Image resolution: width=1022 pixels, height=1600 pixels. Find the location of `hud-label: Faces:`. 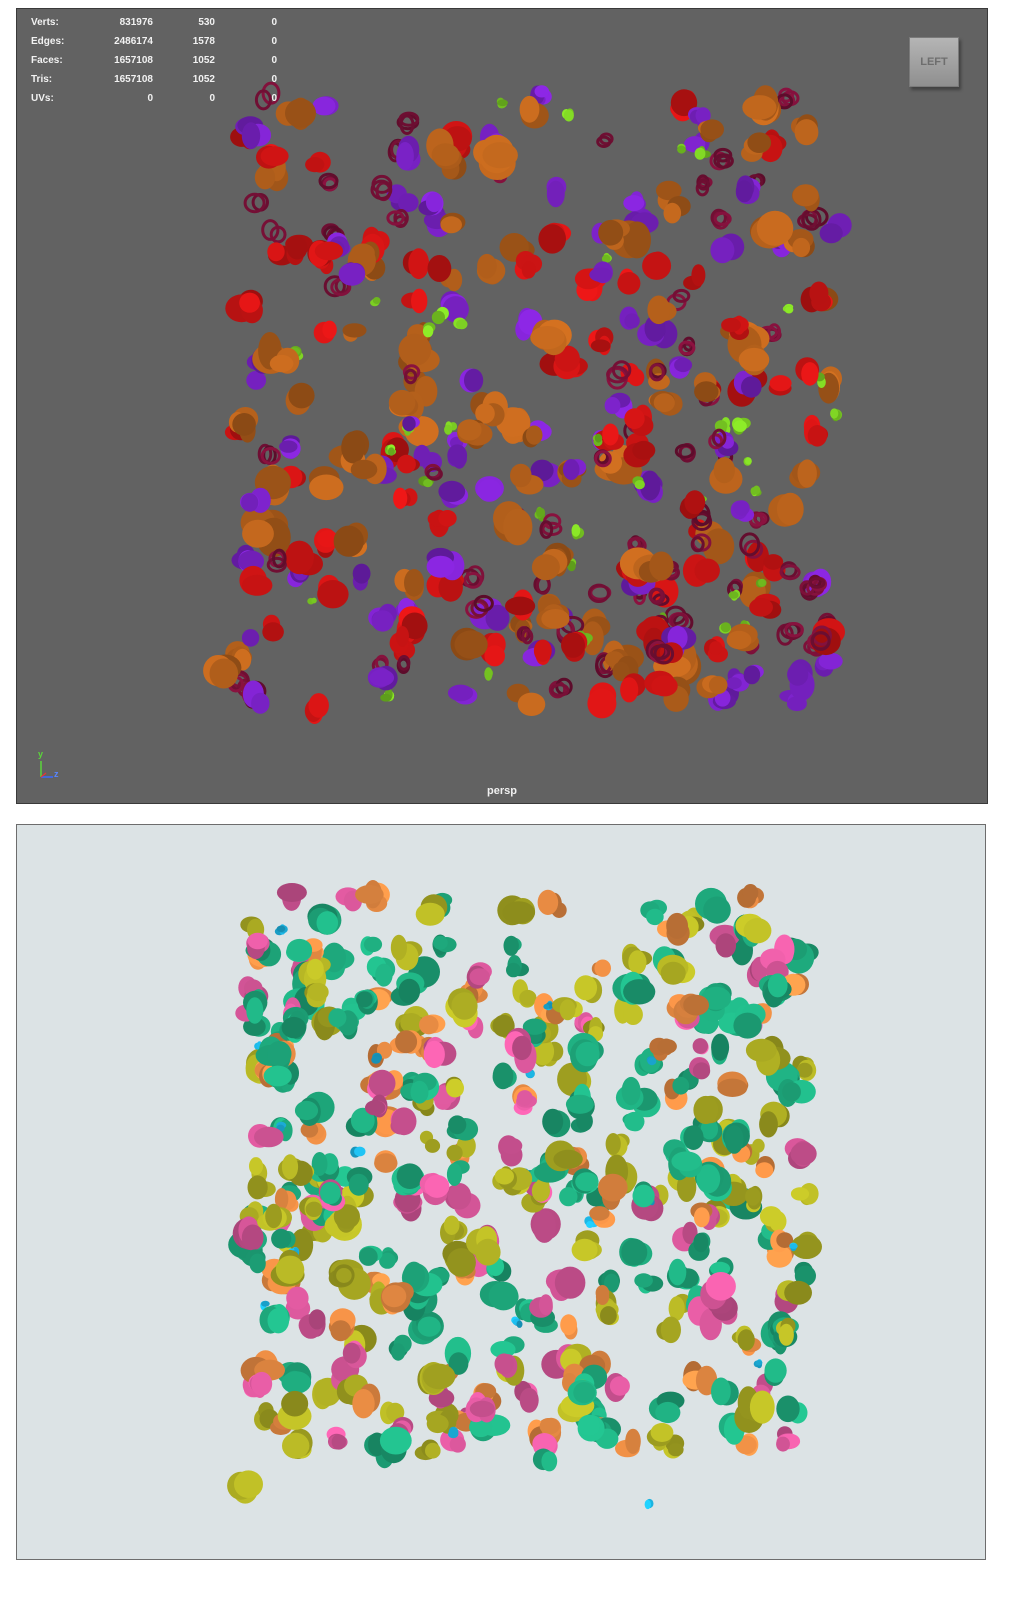

hud-label: Faces: is located at coordinates (47, 60).